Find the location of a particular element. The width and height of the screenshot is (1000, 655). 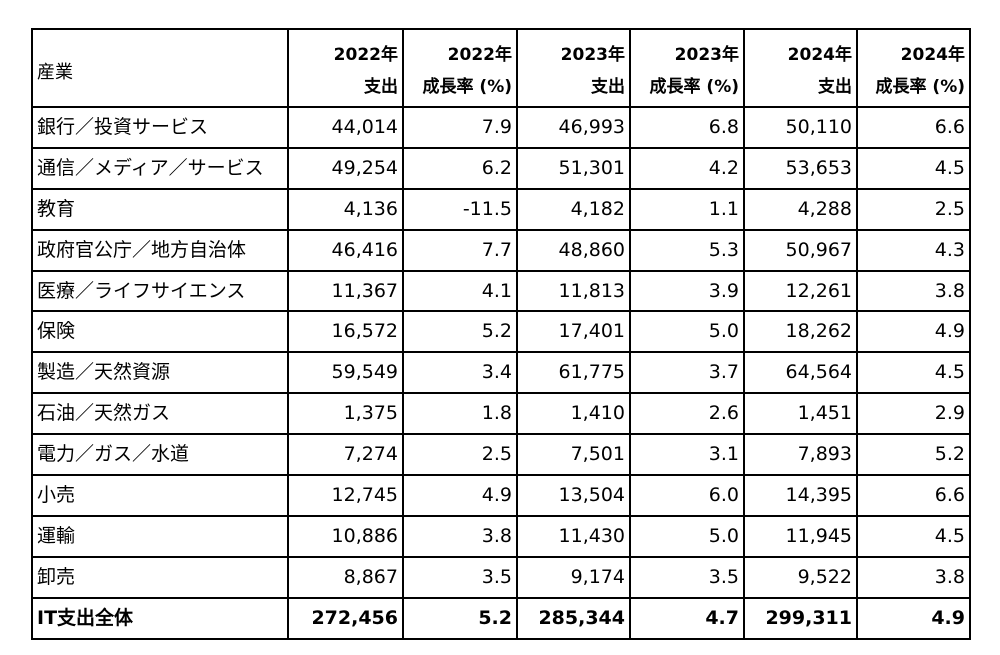

spend-value: 61,775 is located at coordinates (573, 373).